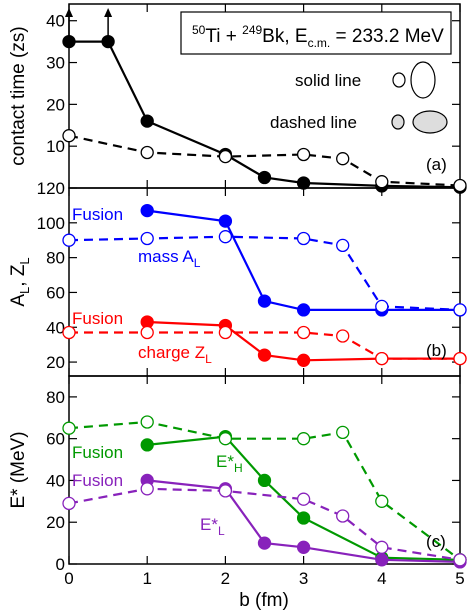 This screenshot has width=469, height=614. What do you see at coordinates (303, 578) in the screenshot?
I see `xtick-label: 3` at bounding box center [303, 578].